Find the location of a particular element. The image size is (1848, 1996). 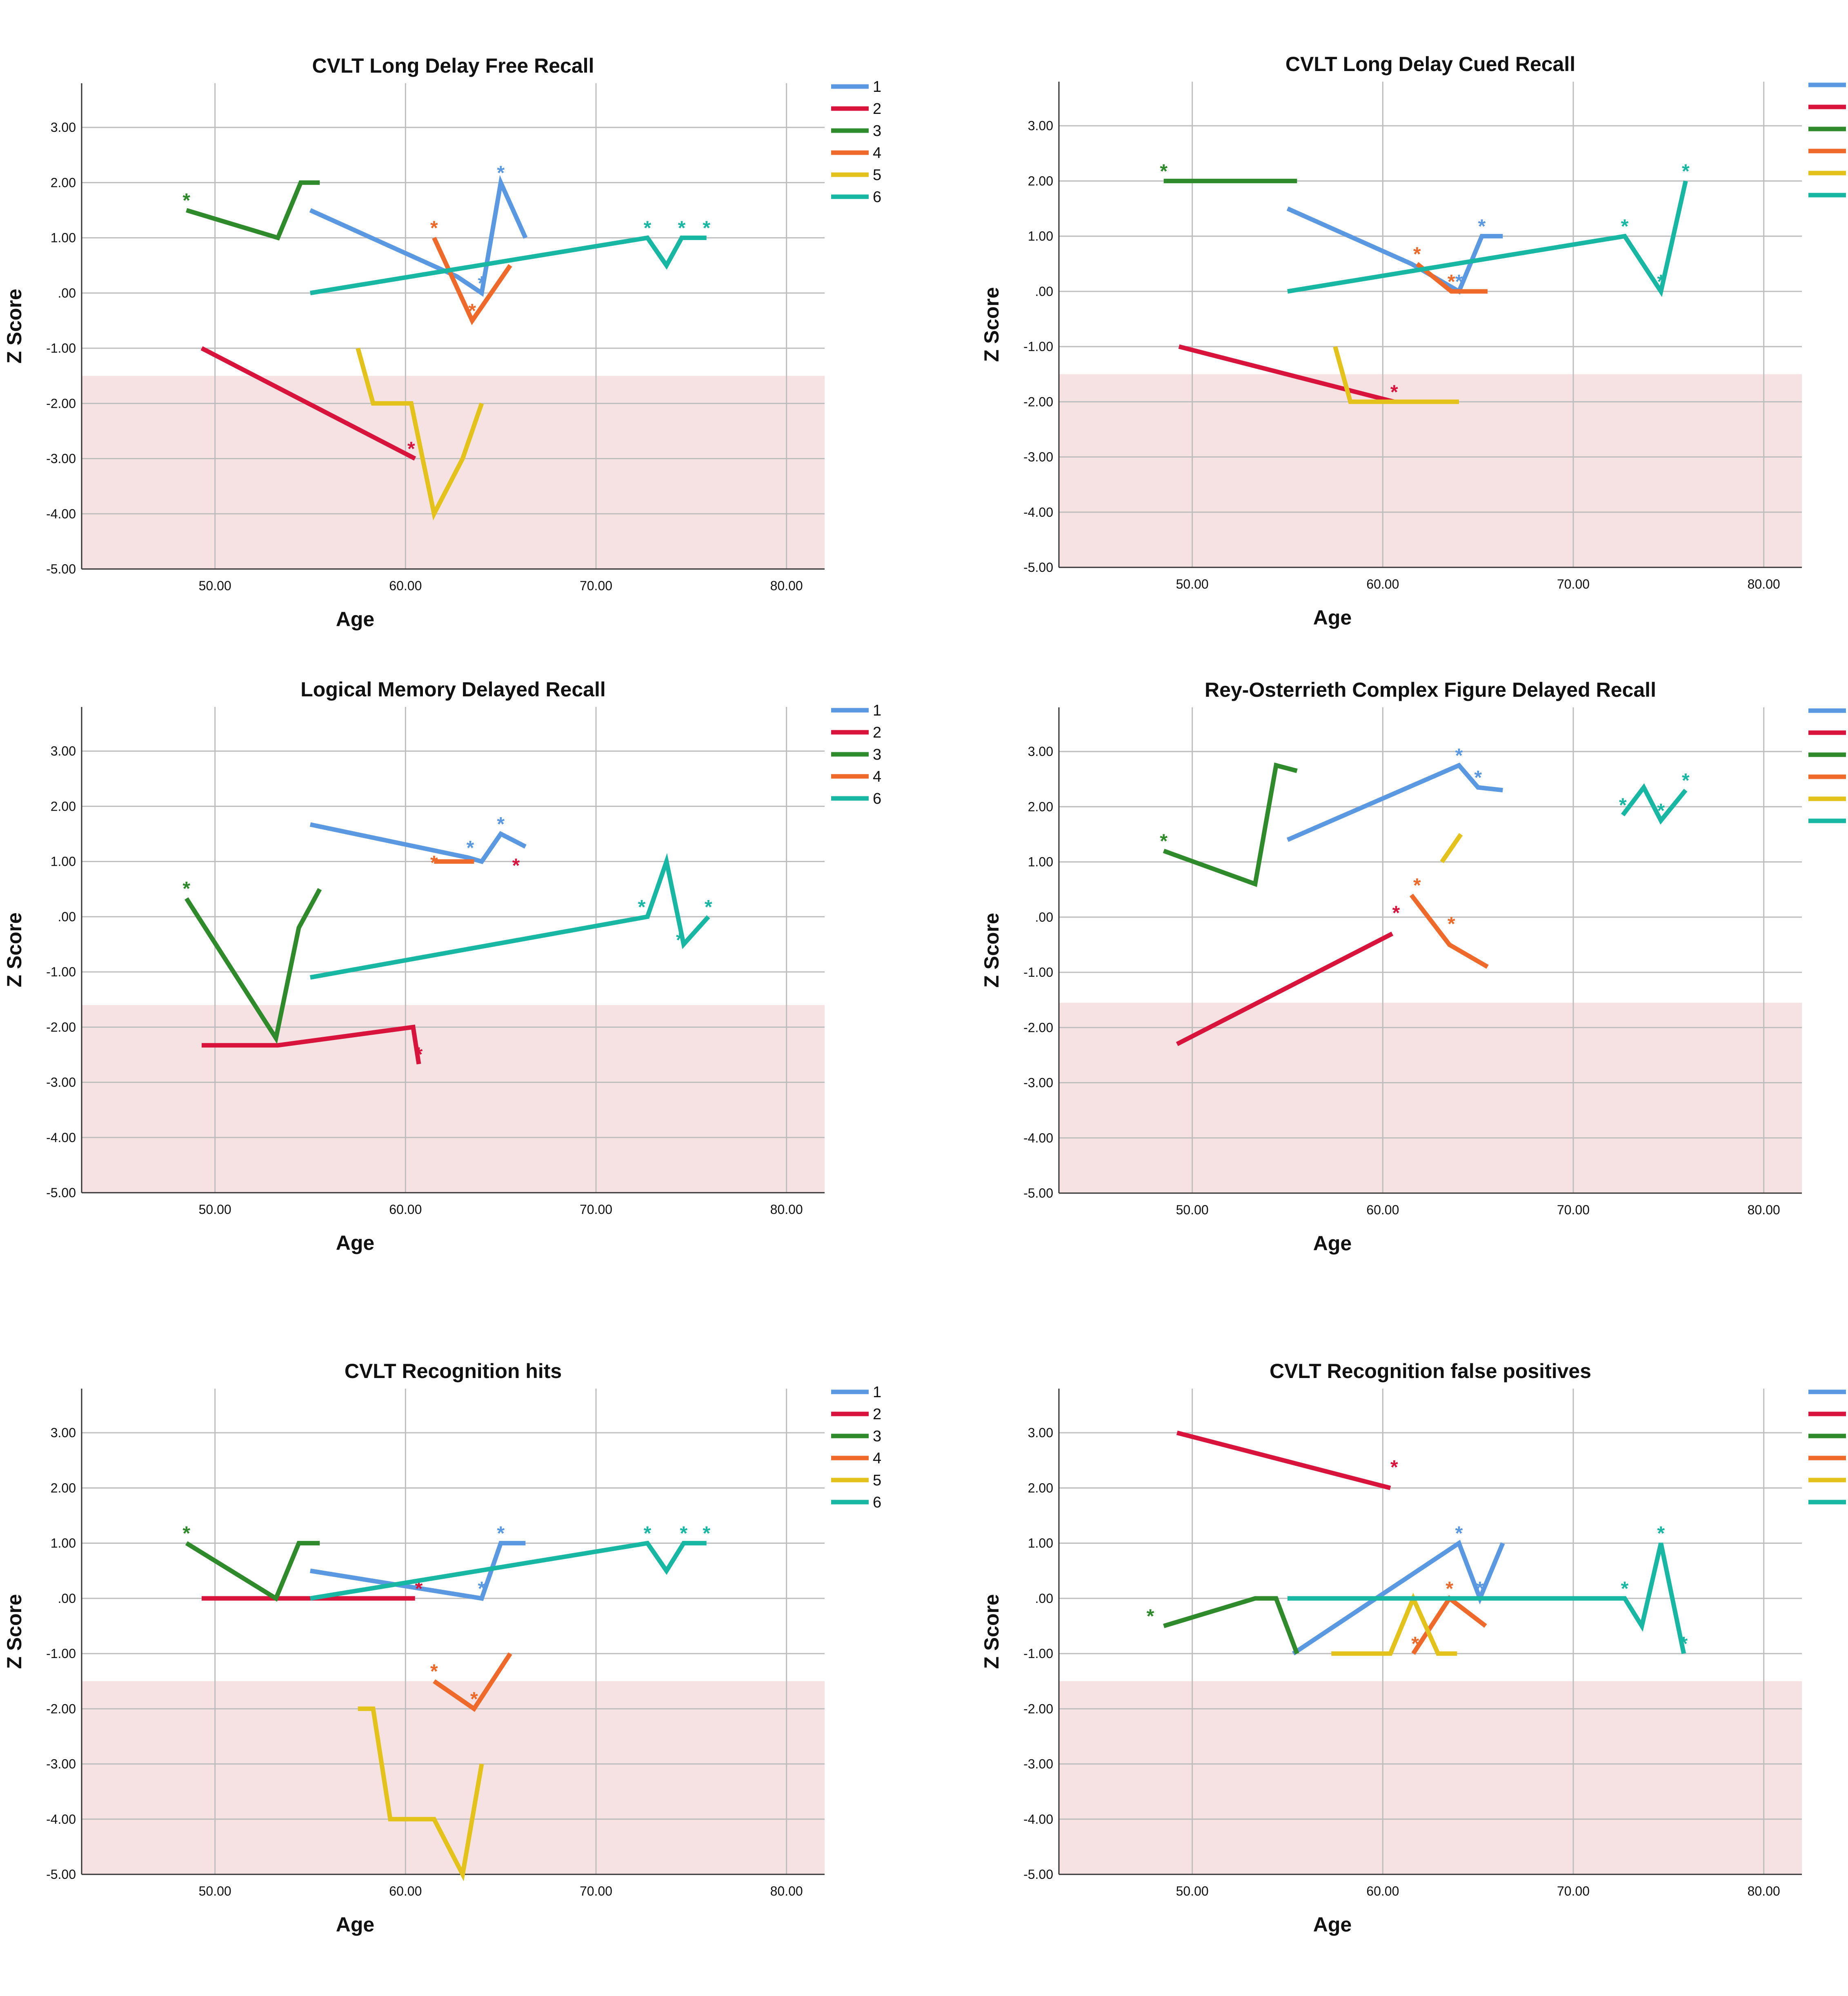

y-axis-label: Z Score is located at coordinates (14, 1631).